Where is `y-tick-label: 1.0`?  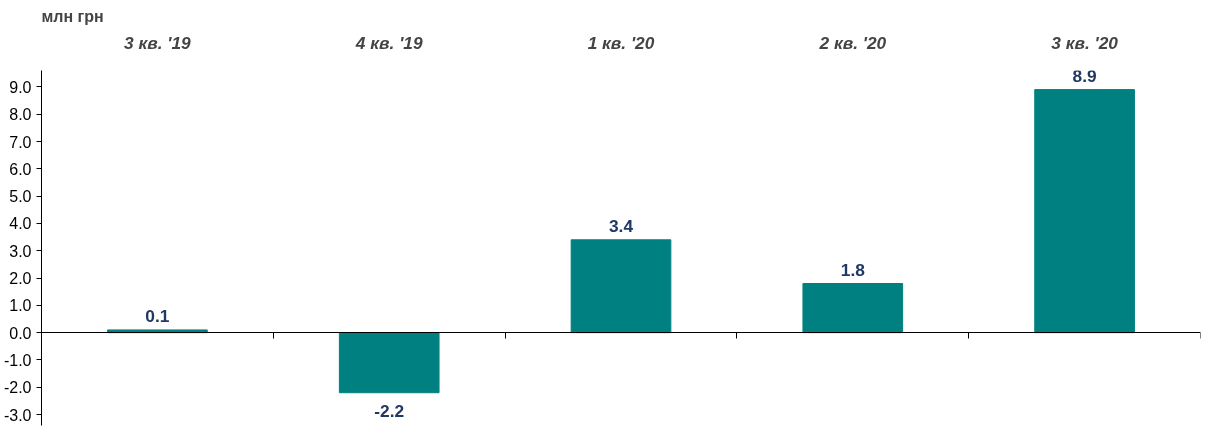
y-tick-label: 1.0 is located at coordinates (20, 306).